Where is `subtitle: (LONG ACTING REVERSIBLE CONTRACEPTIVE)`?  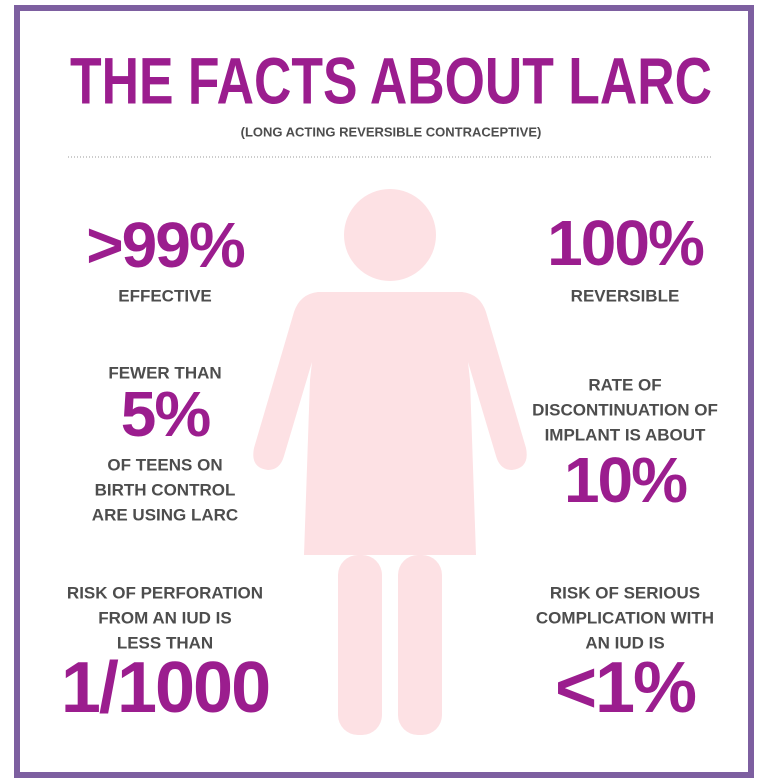
subtitle: (LONG ACTING REVERSIBLE CONTRACEPTIVE) is located at coordinates (391, 131).